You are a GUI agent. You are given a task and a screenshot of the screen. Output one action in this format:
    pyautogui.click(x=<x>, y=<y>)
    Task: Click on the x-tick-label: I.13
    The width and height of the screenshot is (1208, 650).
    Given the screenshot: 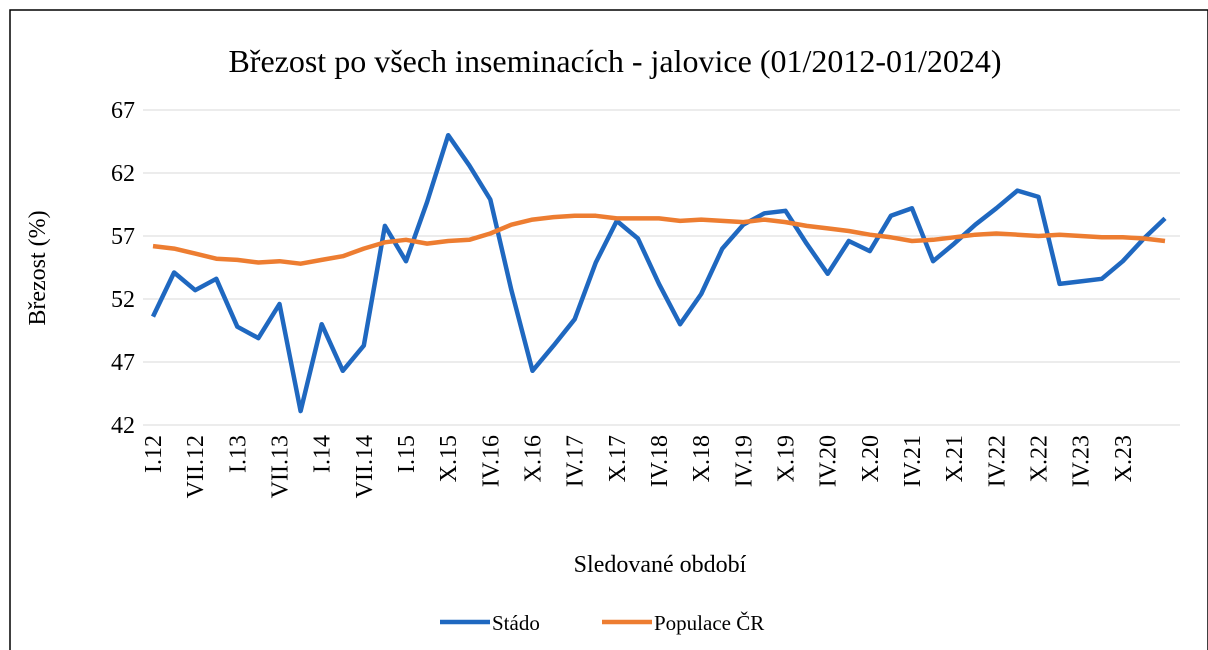 What is the action you would take?
    pyautogui.click(x=238, y=454)
    